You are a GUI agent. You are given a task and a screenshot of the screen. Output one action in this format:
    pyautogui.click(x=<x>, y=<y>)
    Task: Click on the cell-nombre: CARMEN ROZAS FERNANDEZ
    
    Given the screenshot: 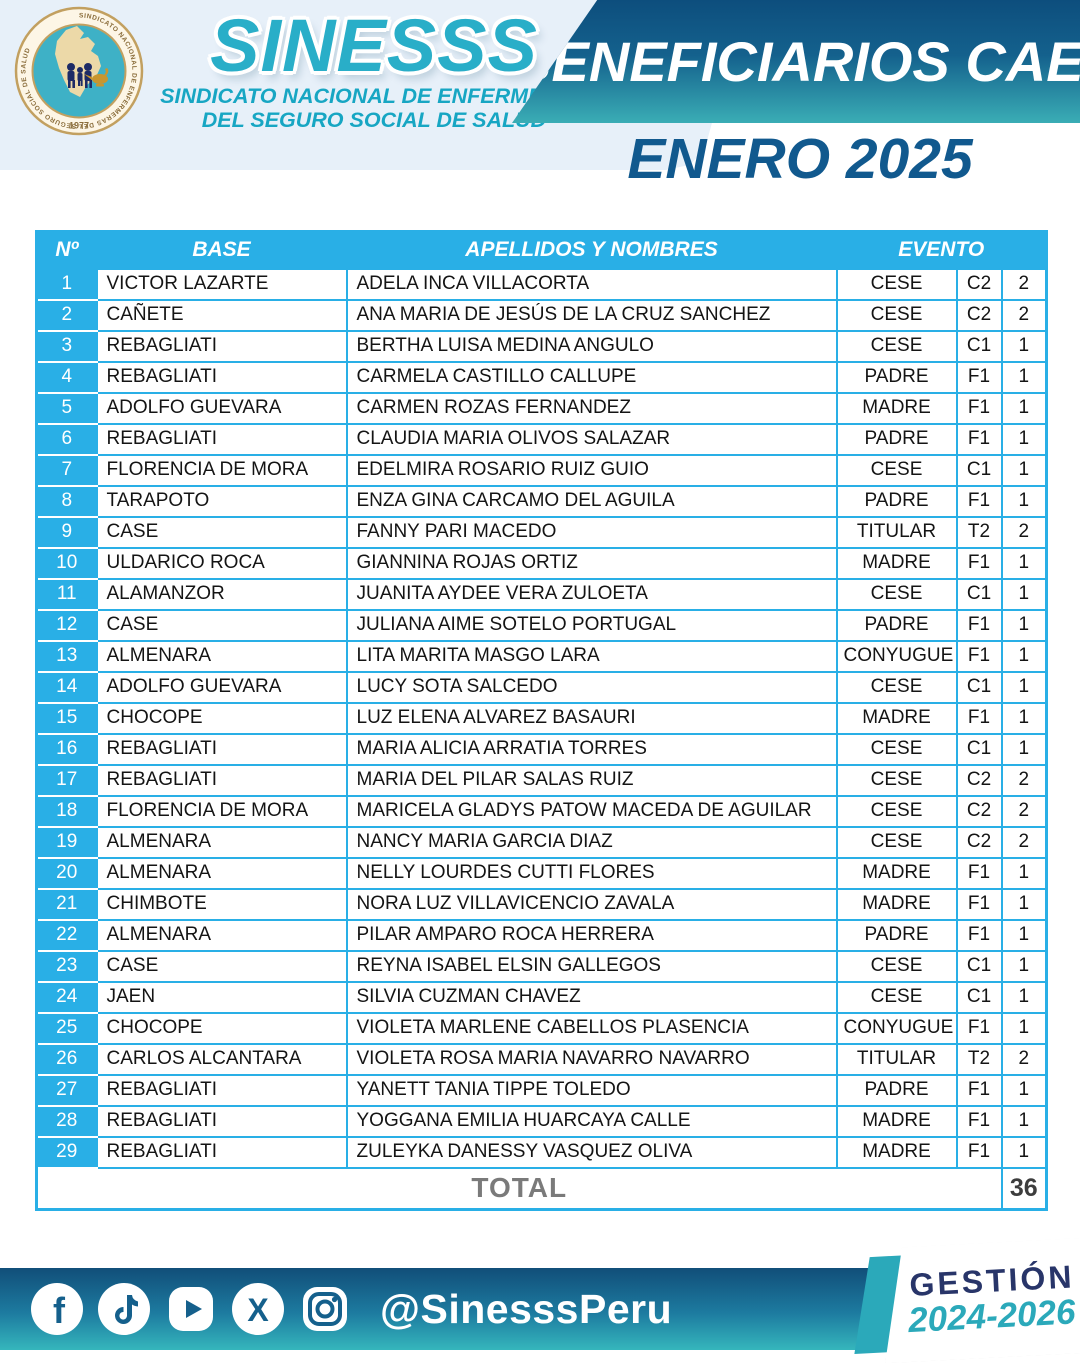 What is the action you would take?
    pyautogui.click(x=591, y=408)
    